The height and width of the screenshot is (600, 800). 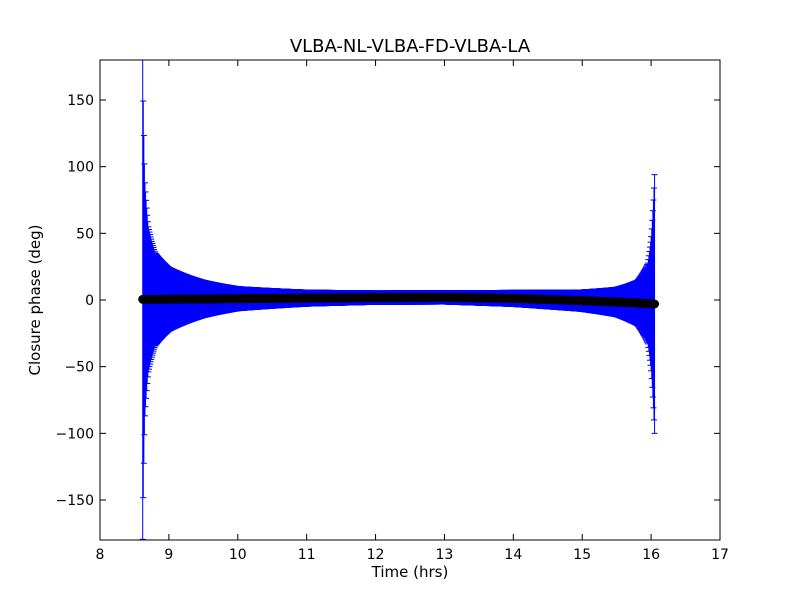 I want to click on data-point, so click(x=655, y=304).